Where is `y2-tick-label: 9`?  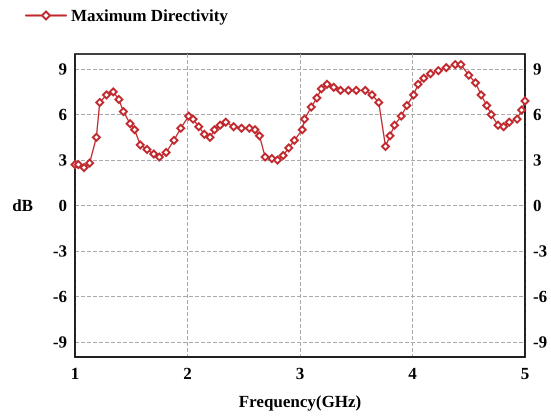
y2-tick-label: 9 is located at coordinates (537, 69).